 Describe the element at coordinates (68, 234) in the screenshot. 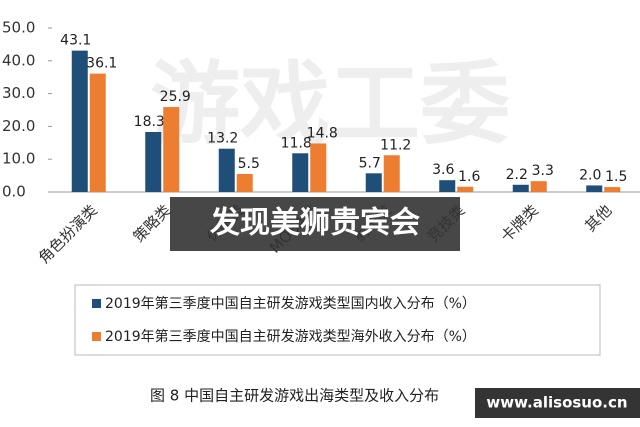

I see `x-tick-label: 角色扮演类` at that location.